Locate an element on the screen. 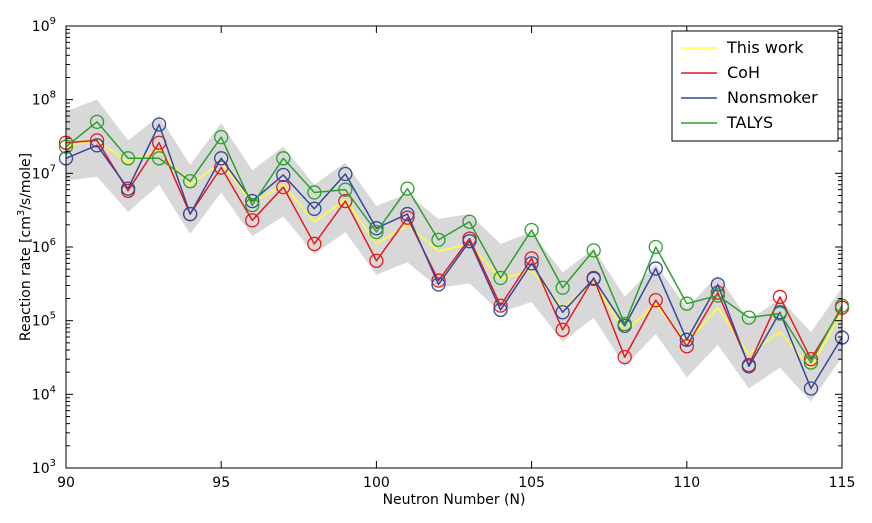 This screenshot has width=872, height=523. x-tick-label: 95 is located at coordinates (221, 483).